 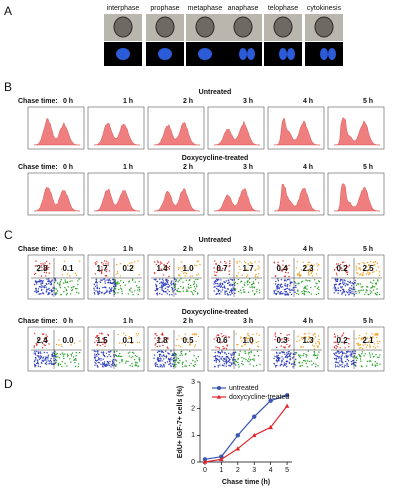 I want to click on quadrant-value: 0.7, so click(x=222, y=268).